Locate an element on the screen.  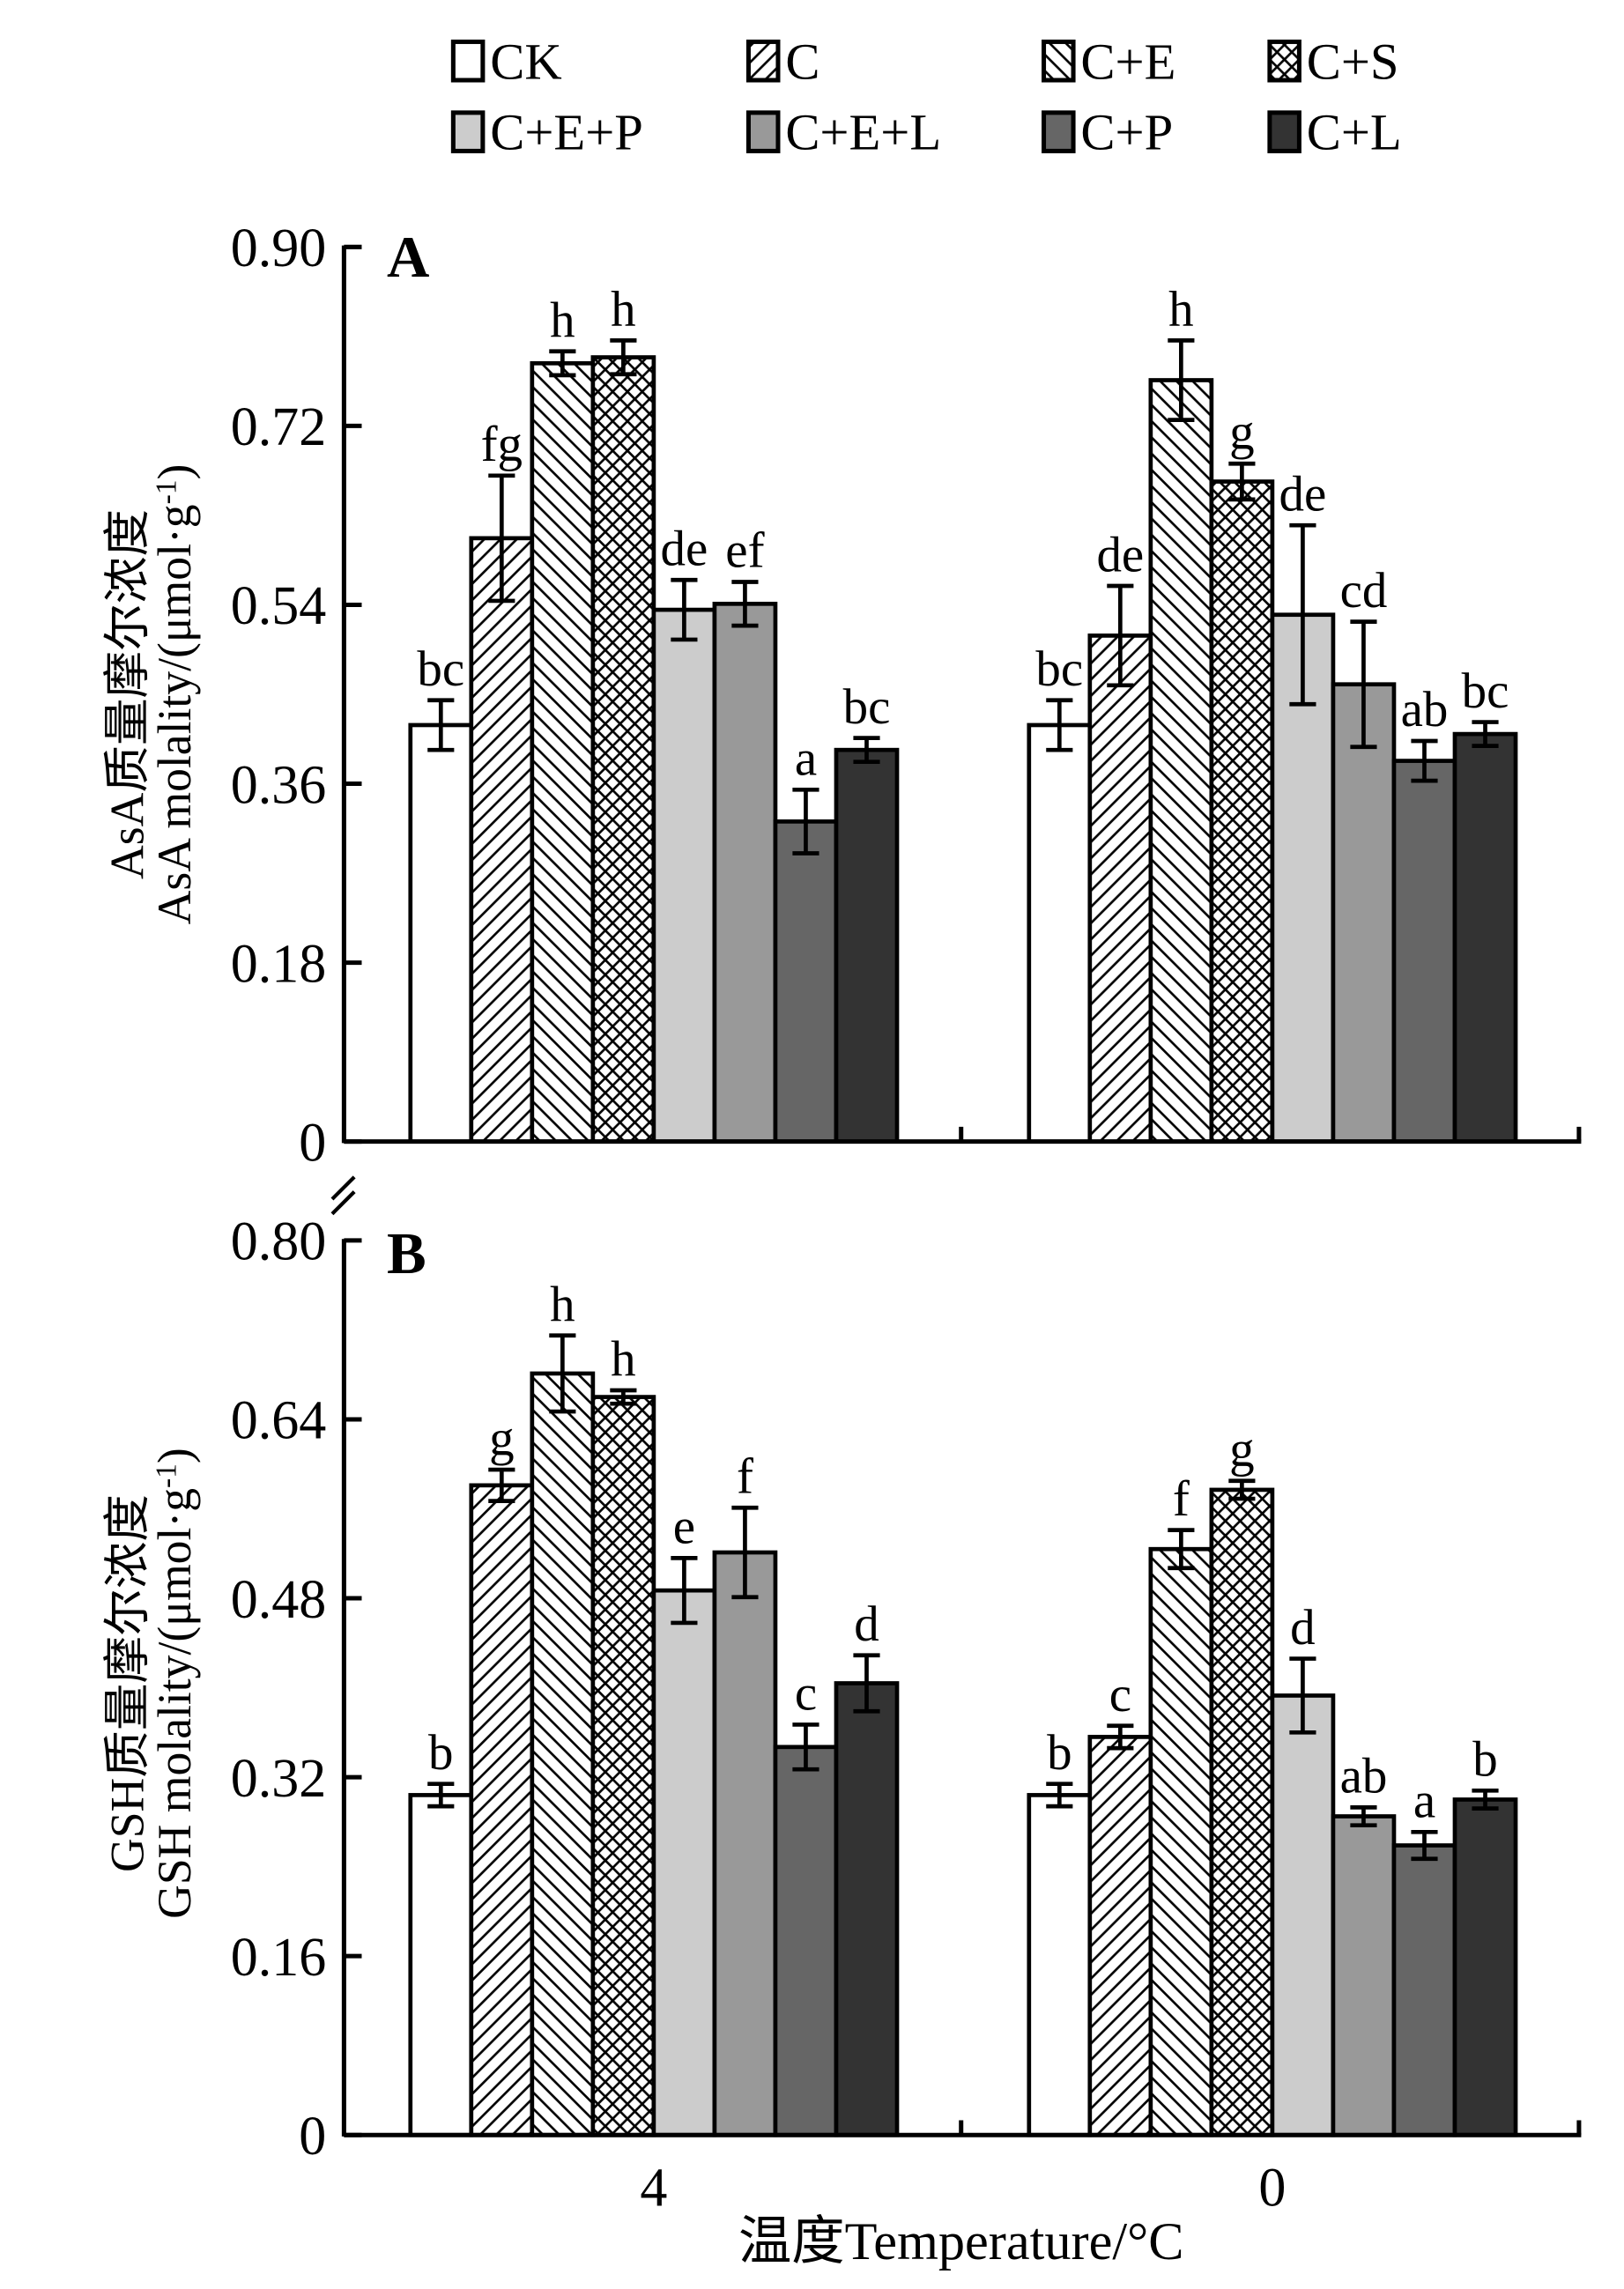
legend-item-c-e-l: C+E+L is located at coordinates (843, 132).